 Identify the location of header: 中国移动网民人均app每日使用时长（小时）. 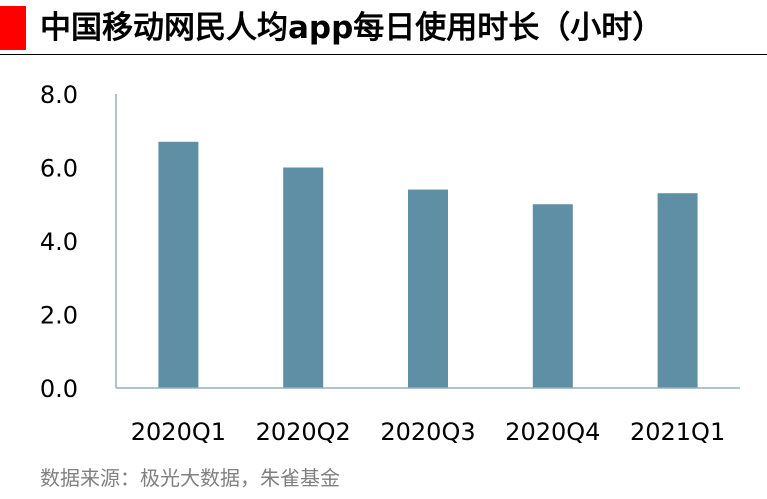
(383, 29).